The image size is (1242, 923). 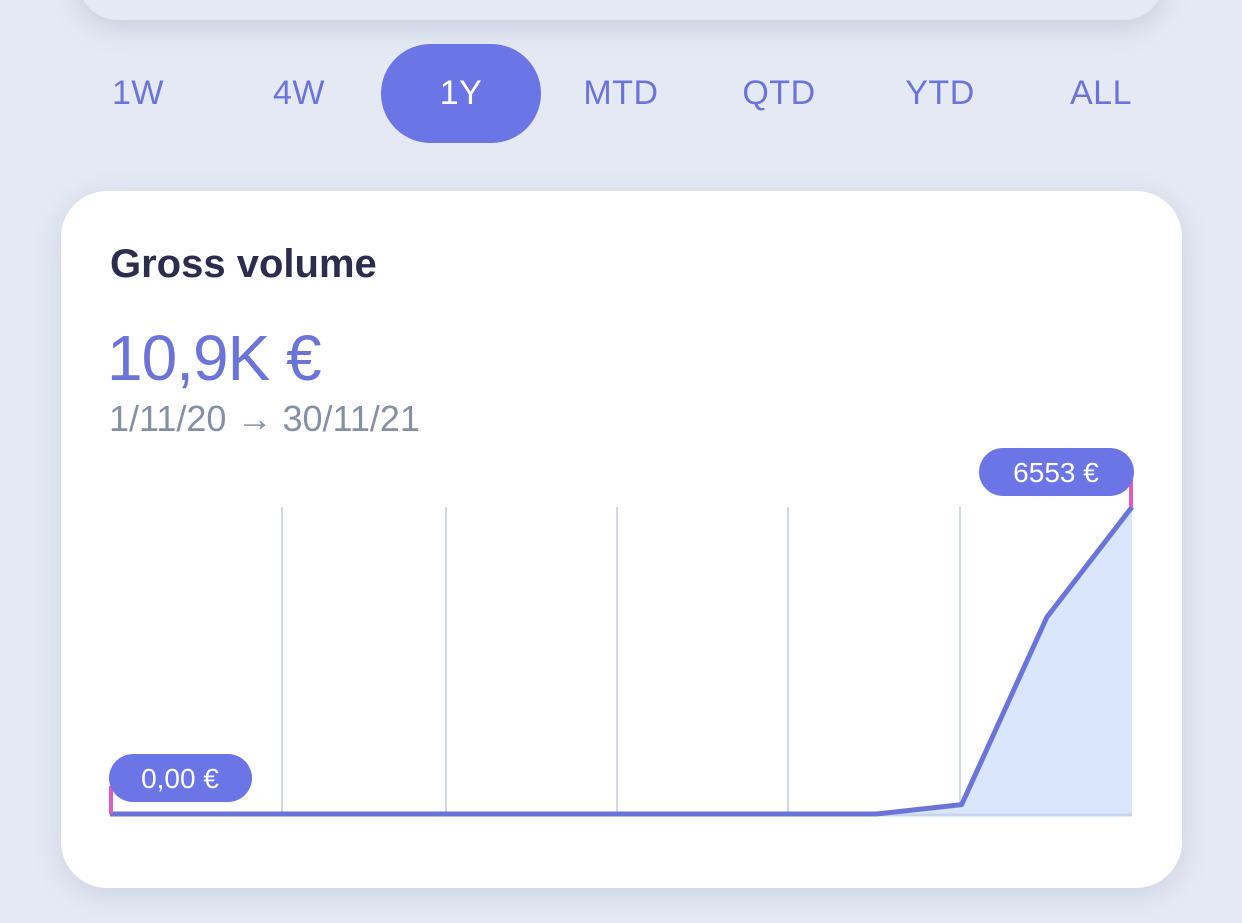 I want to click on start-value-bubble, so click(x=180, y=778).